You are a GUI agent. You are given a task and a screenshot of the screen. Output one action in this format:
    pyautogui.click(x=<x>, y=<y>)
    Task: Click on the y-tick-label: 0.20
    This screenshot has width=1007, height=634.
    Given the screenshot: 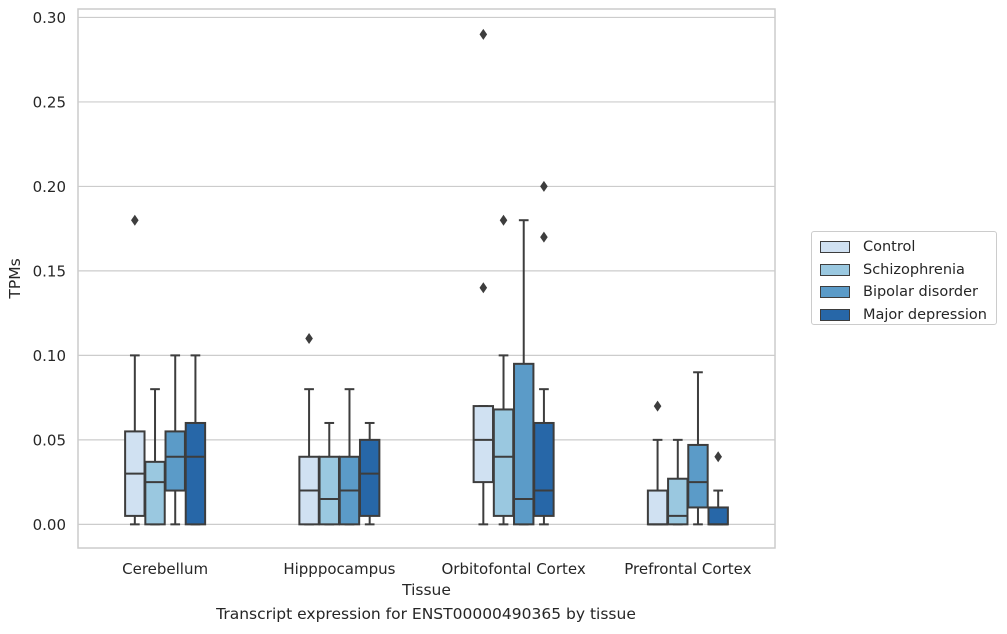 What is the action you would take?
    pyautogui.click(x=49, y=187)
    